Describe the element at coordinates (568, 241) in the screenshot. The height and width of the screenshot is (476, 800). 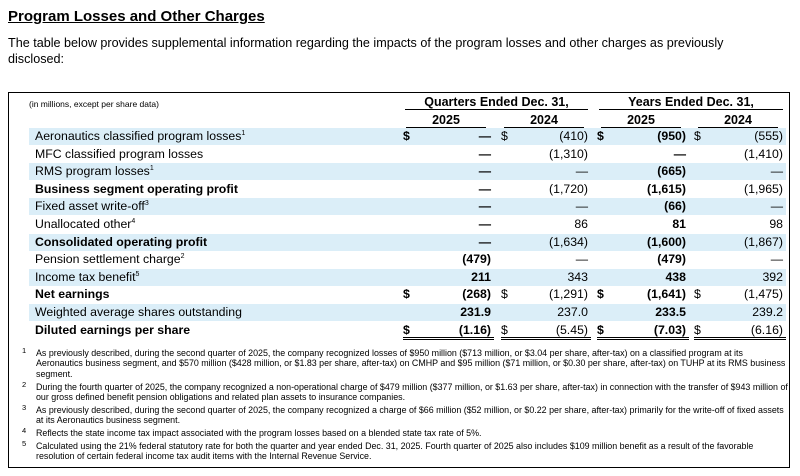
I see `table-cell: (1,634)` at that location.